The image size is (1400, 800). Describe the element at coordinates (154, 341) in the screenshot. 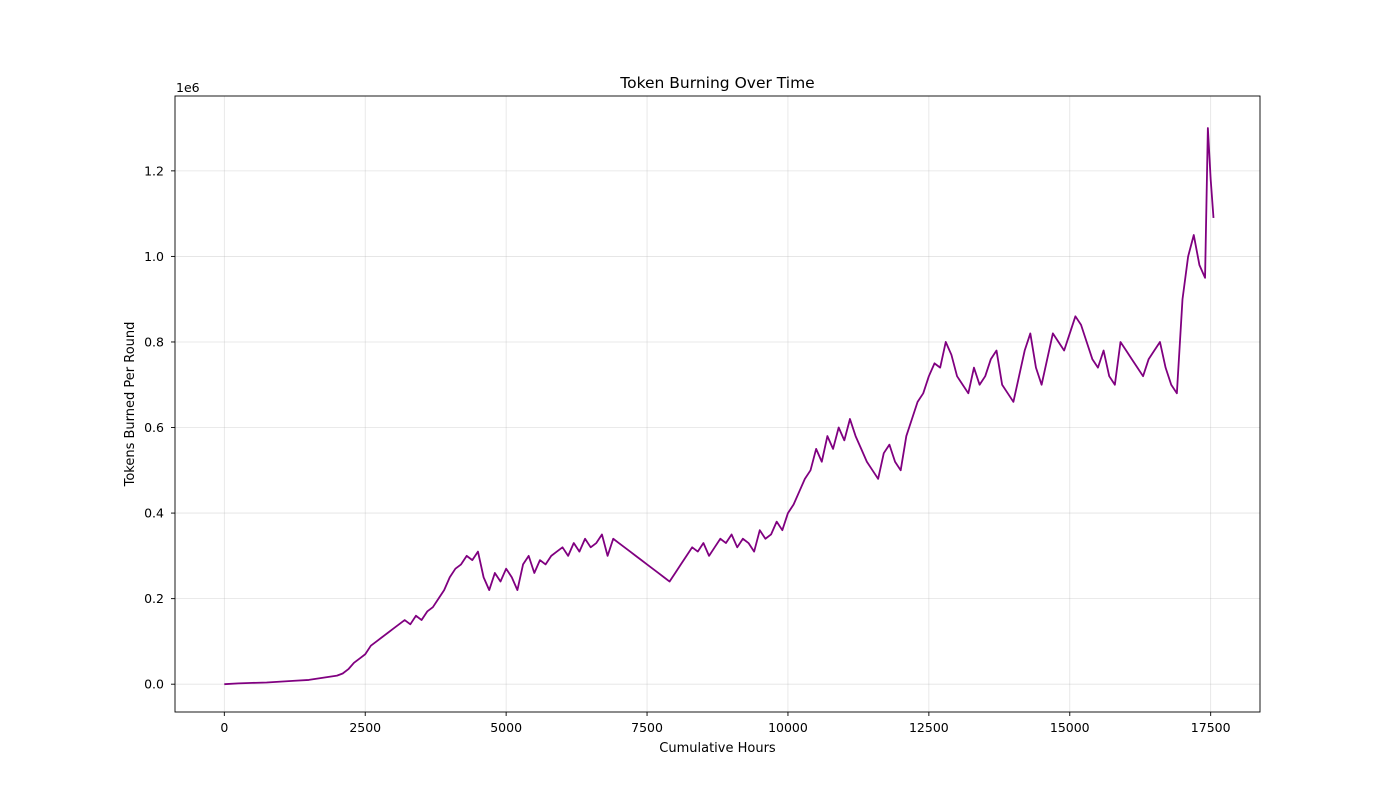

I see `y-tick-label: 0.8` at that location.